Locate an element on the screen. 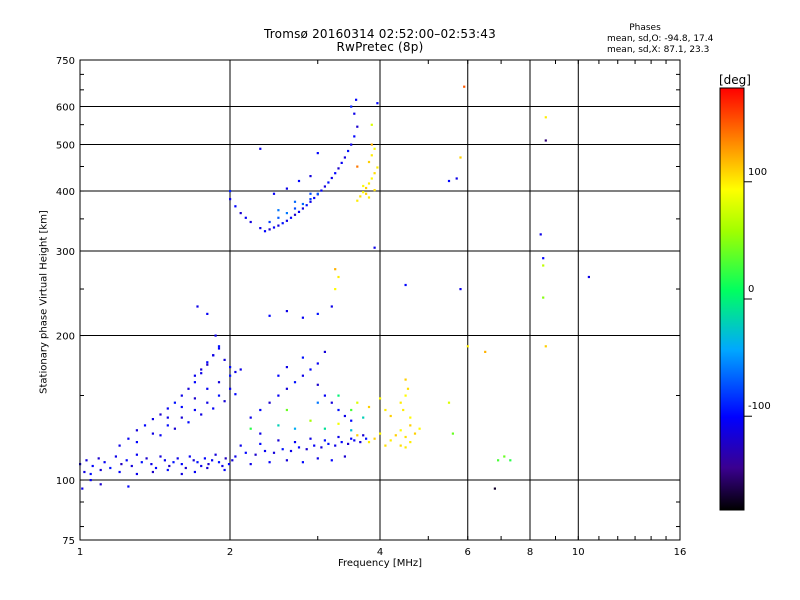 This screenshot has height=600, width=800. y-tick-label: 400 is located at coordinates (65, 192).